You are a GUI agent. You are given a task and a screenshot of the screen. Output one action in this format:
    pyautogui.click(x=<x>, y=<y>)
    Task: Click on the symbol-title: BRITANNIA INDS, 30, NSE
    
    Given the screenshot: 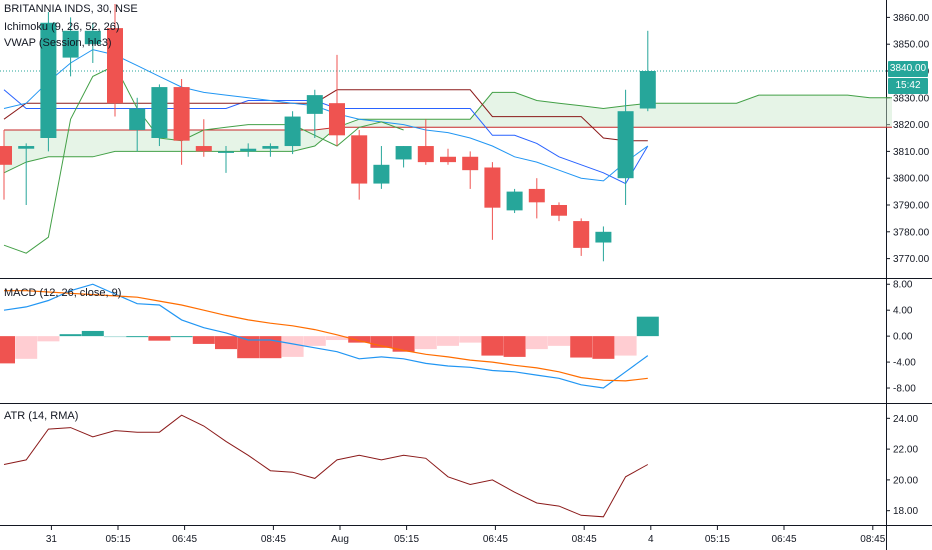 What is the action you would take?
    pyautogui.click(x=71, y=9)
    